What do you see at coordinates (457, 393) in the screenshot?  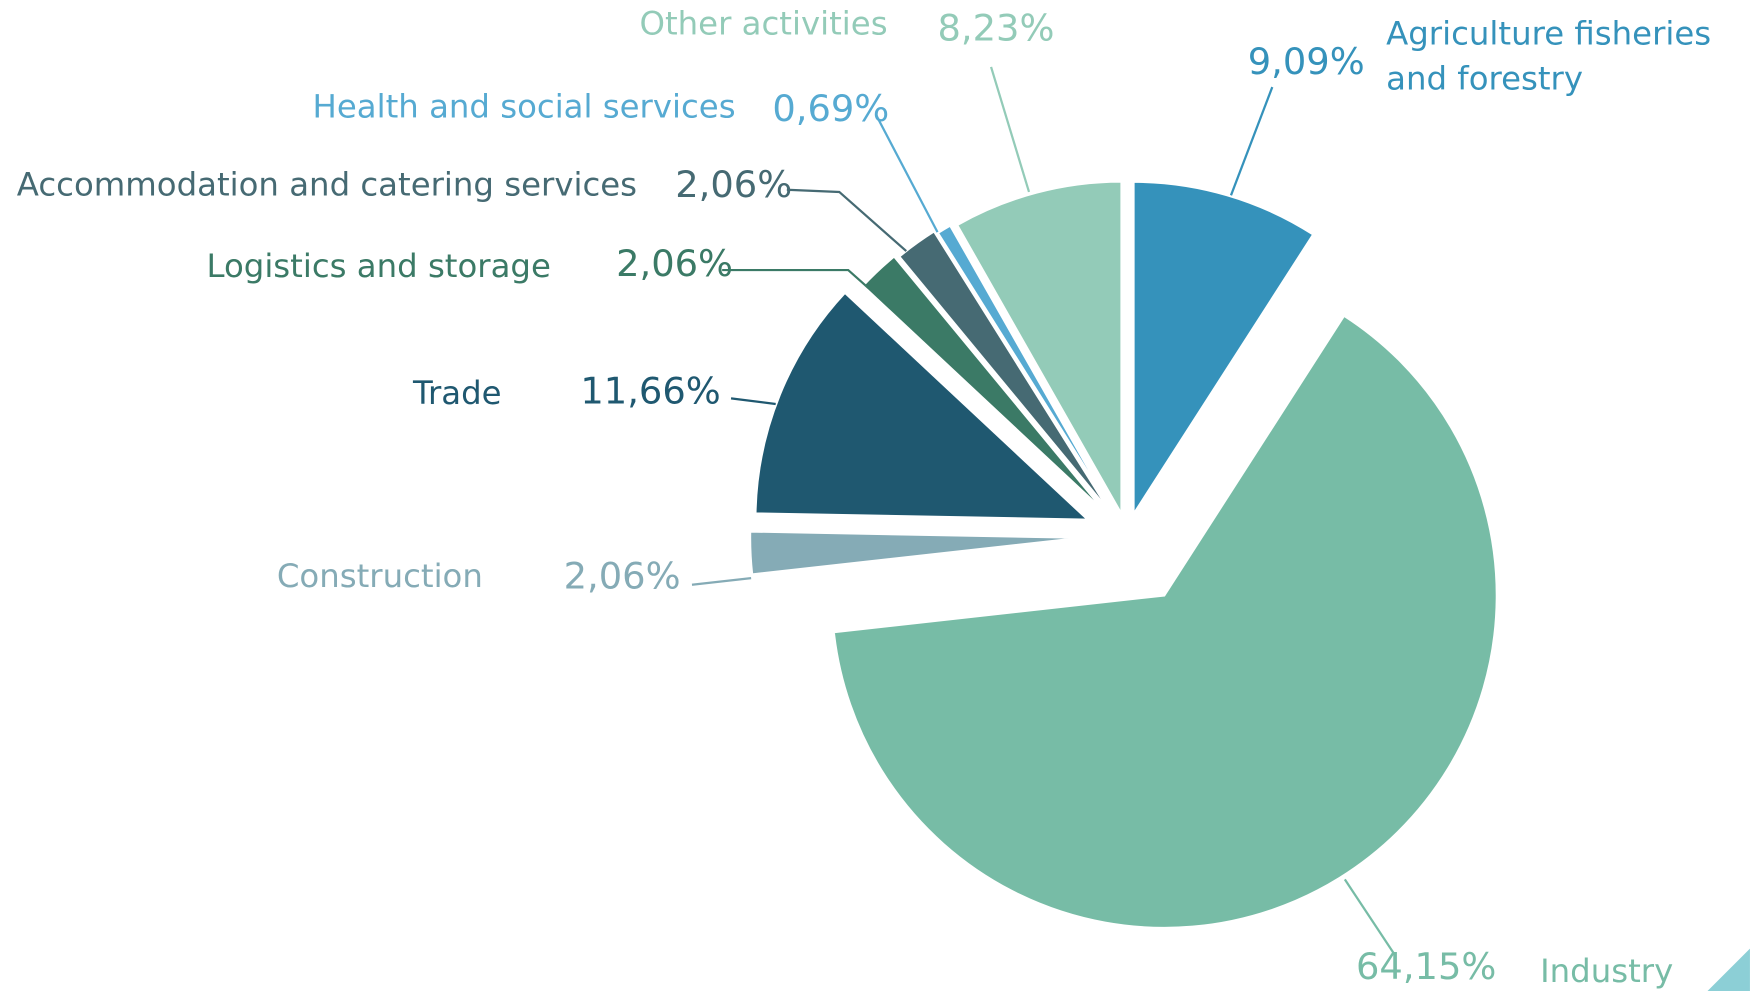 I see `slice-label: Trade` at bounding box center [457, 393].